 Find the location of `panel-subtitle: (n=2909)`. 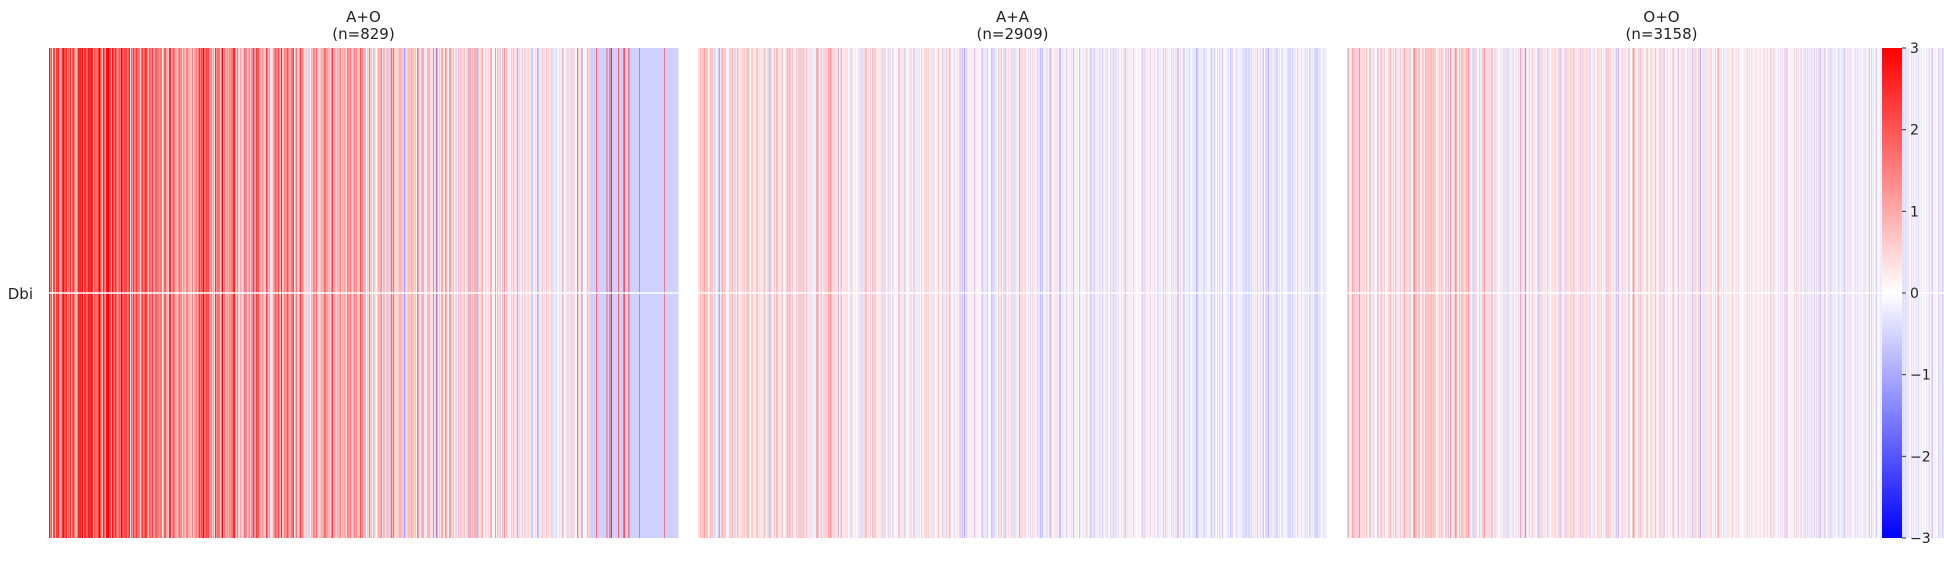

panel-subtitle: (n=2909) is located at coordinates (1013, 34).